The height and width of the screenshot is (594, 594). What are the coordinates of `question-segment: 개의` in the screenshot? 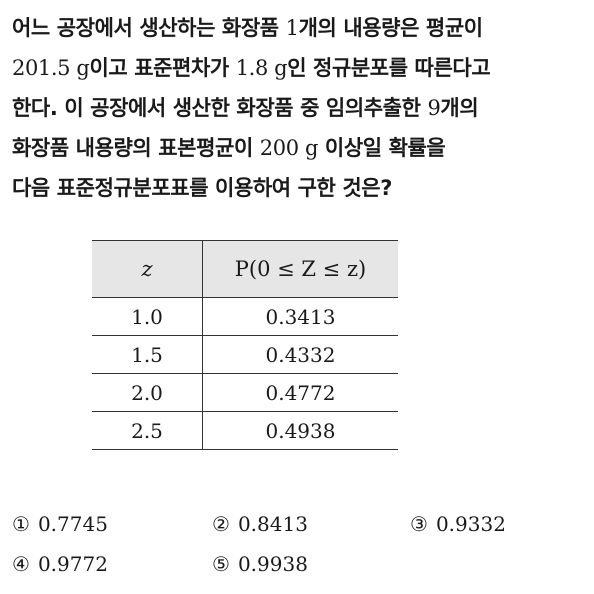 It's located at (459, 108).